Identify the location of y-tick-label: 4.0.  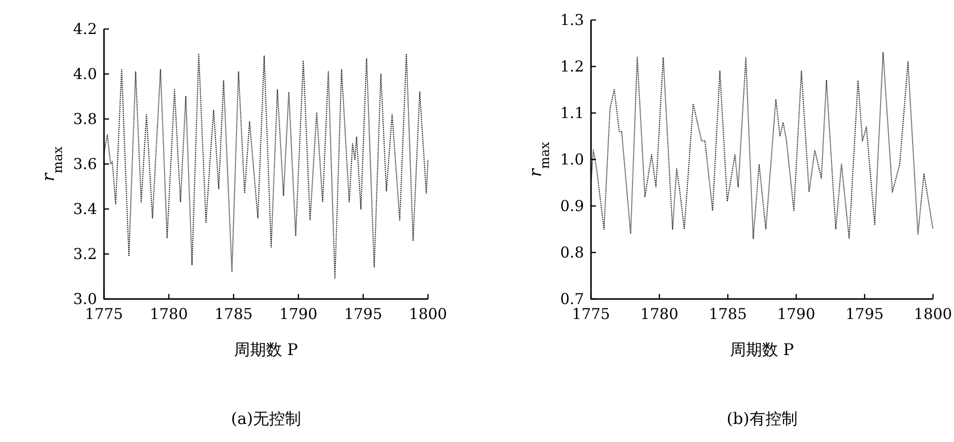
(85, 74).